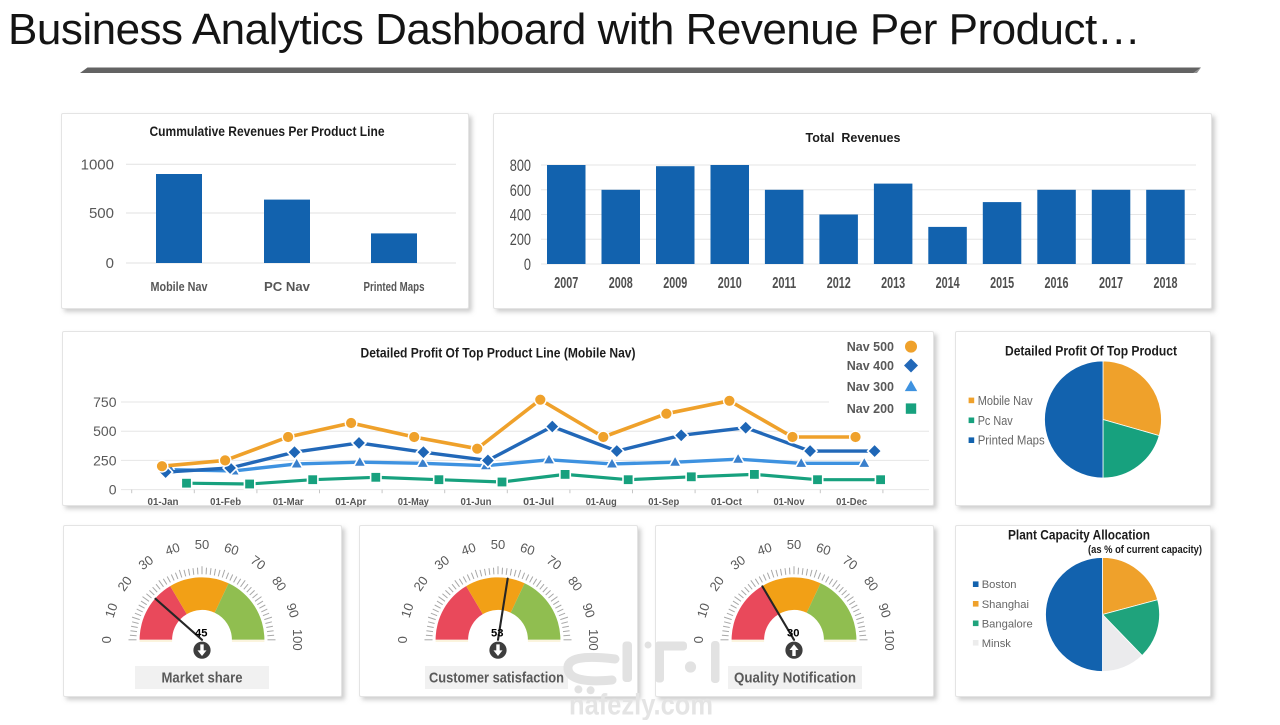 The image size is (1280, 725). Describe the element at coordinates (105, 402) in the screenshot. I see `svg-text: 750` at that location.